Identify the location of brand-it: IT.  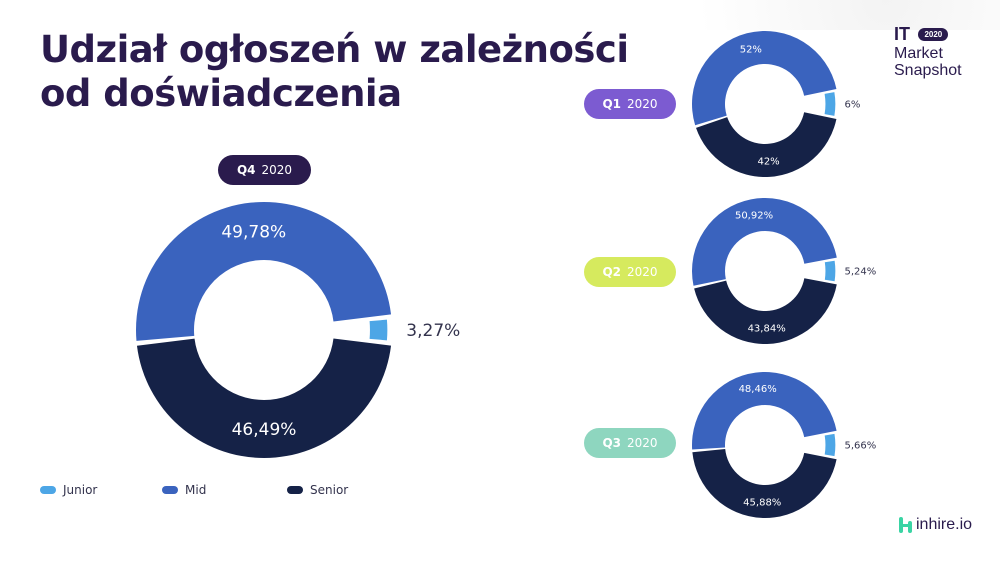
(902, 34).